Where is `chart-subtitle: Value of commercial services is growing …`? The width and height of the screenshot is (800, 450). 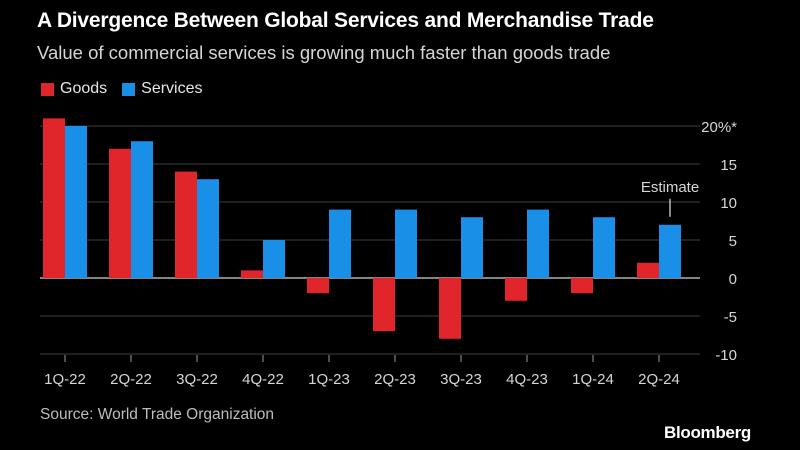 chart-subtitle: Value of commercial services is growing … is located at coordinates (324, 52).